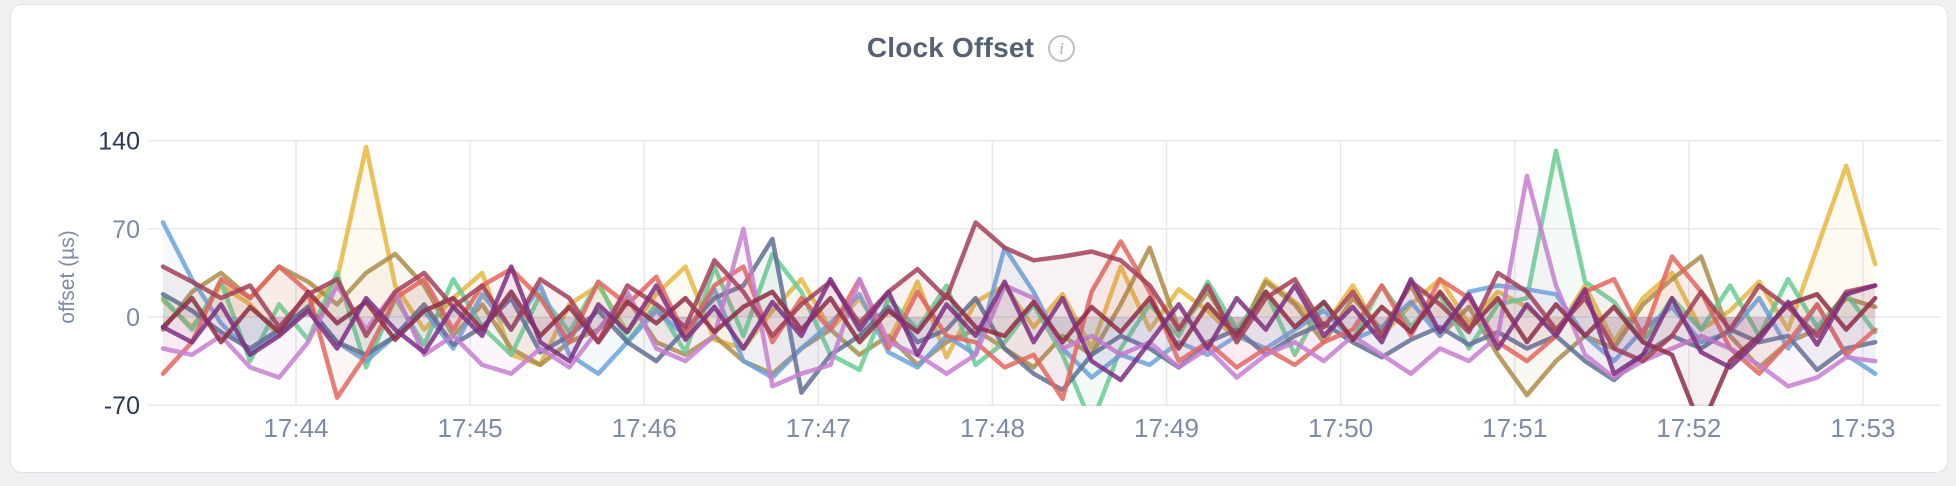 This screenshot has width=1956, height=486. I want to click on x-tick-label-17:46: 17:46, so click(644, 428).